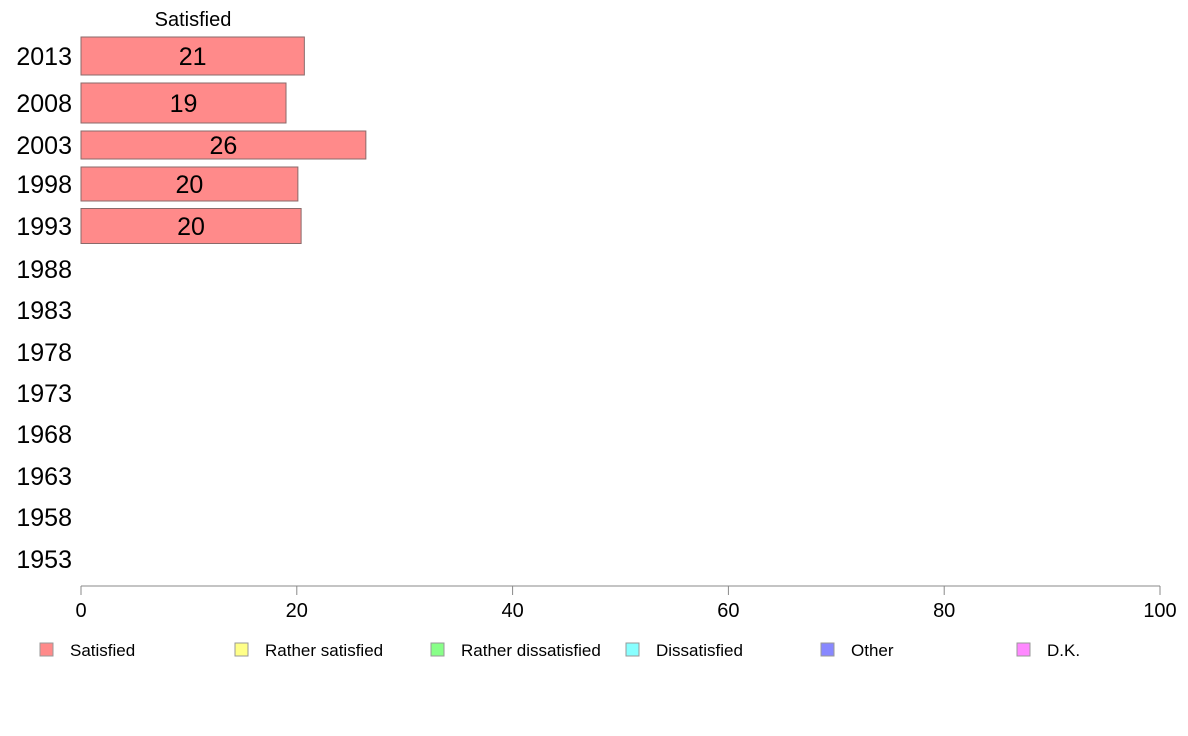 The image size is (1188, 736). What do you see at coordinates (944, 611) in the screenshot?
I see `x-tick-label: 80` at bounding box center [944, 611].